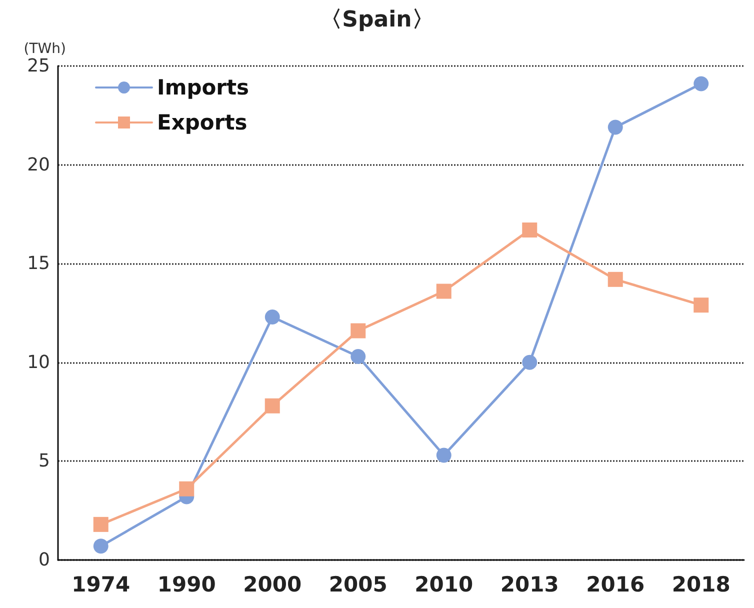 The height and width of the screenshot is (608, 754). Describe the element at coordinates (44, 461) in the screenshot. I see `y-tick-label: 5` at that location.